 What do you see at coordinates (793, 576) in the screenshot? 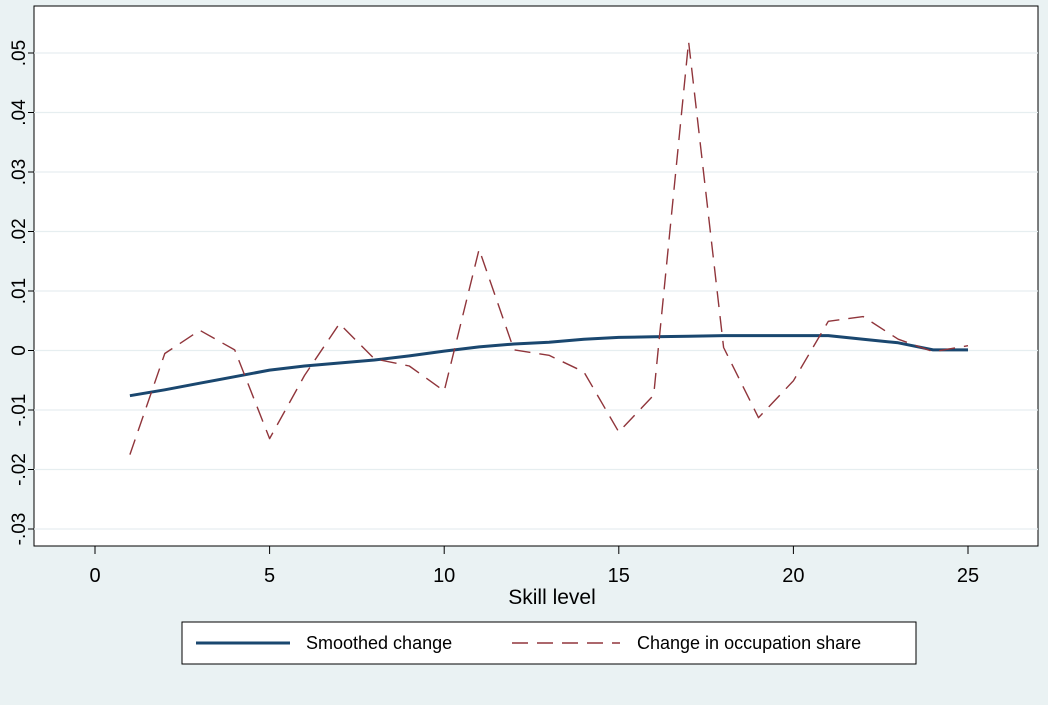
I see `x-tick-label: 20` at bounding box center [793, 576].